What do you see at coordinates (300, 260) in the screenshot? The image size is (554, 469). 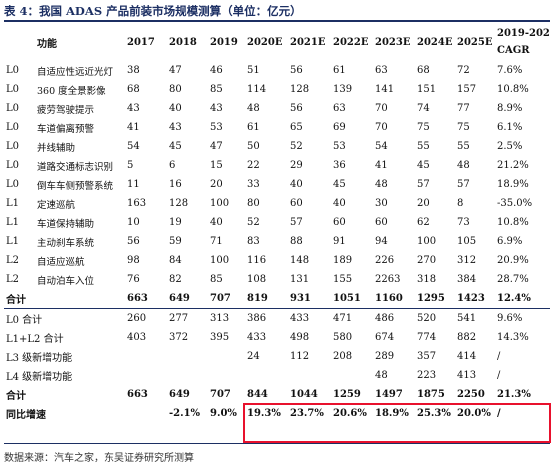 I see `value-cell: 148` at bounding box center [300, 260].